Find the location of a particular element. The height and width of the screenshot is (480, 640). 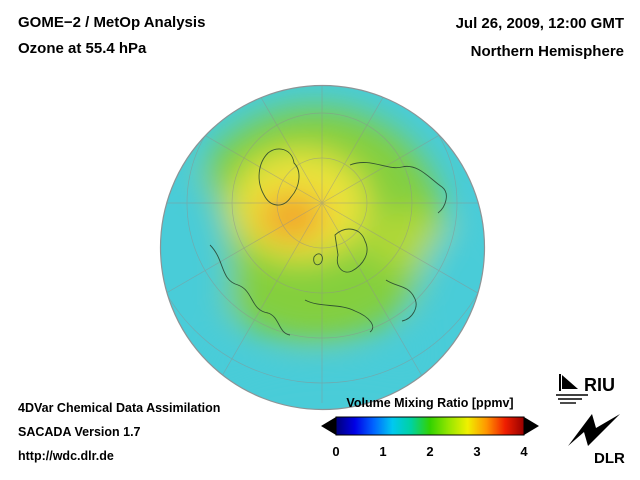

colorbar-right-arrow is located at coordinates (531, 426).